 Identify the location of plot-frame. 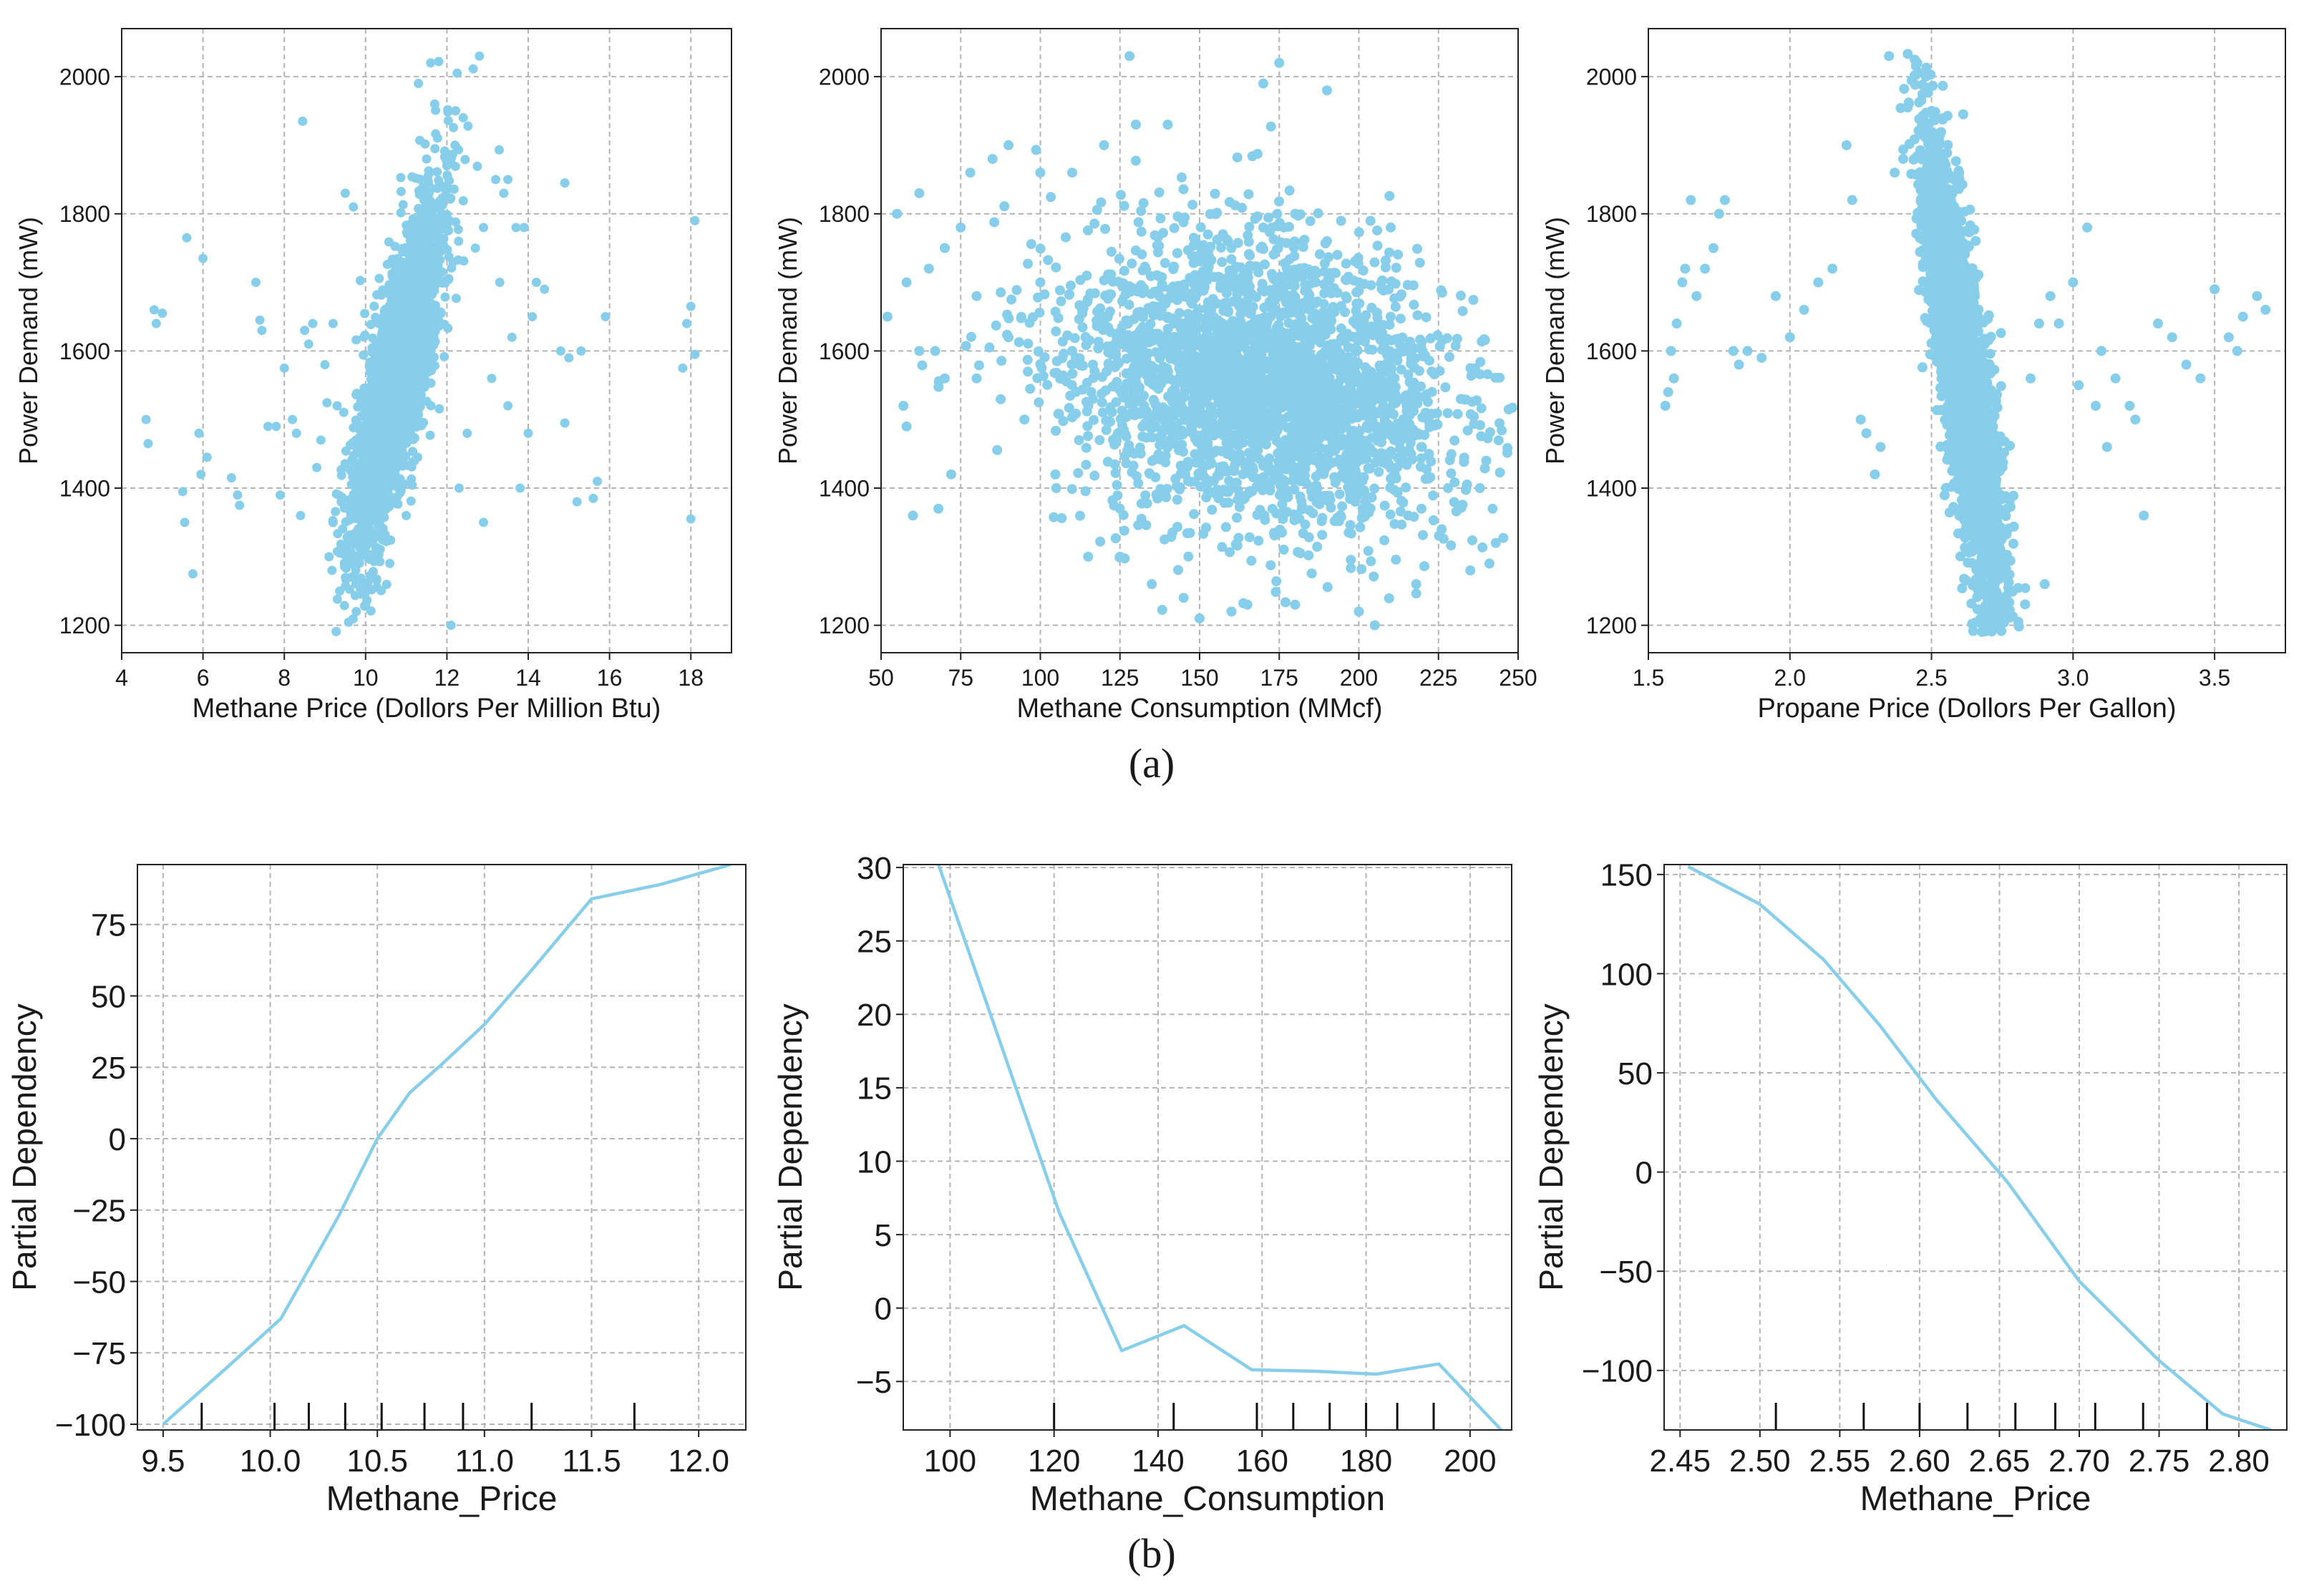
(427, 340).